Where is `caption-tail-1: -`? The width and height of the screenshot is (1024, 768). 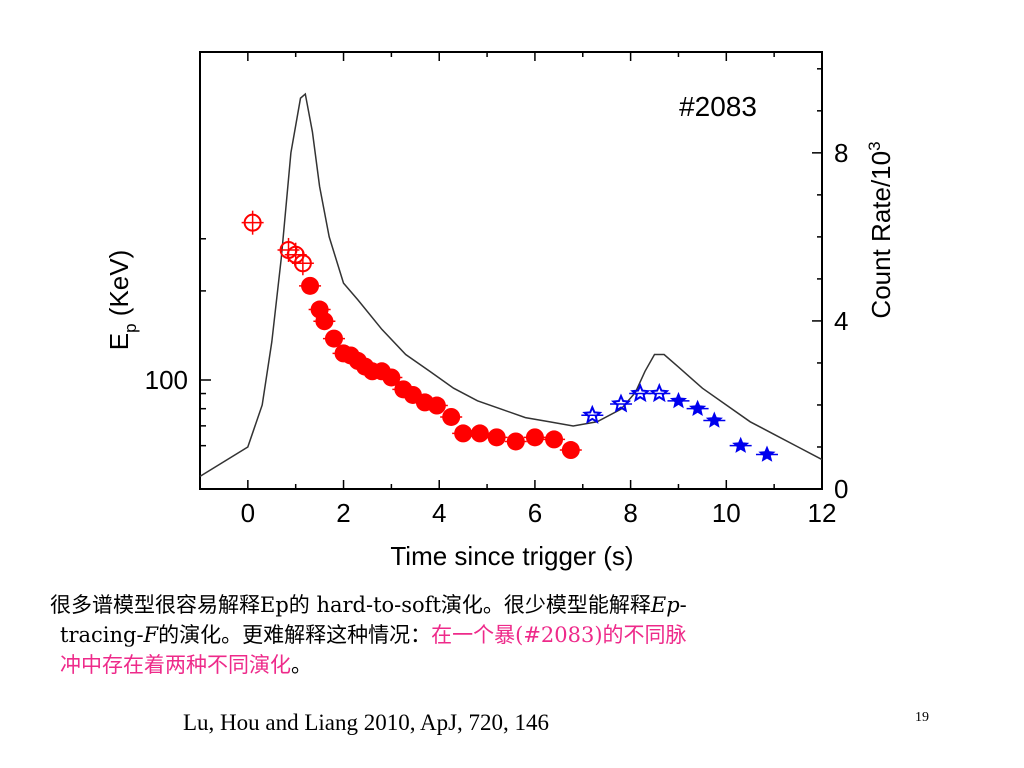
caption-tail-1: - is located at coordinates (683, 605).